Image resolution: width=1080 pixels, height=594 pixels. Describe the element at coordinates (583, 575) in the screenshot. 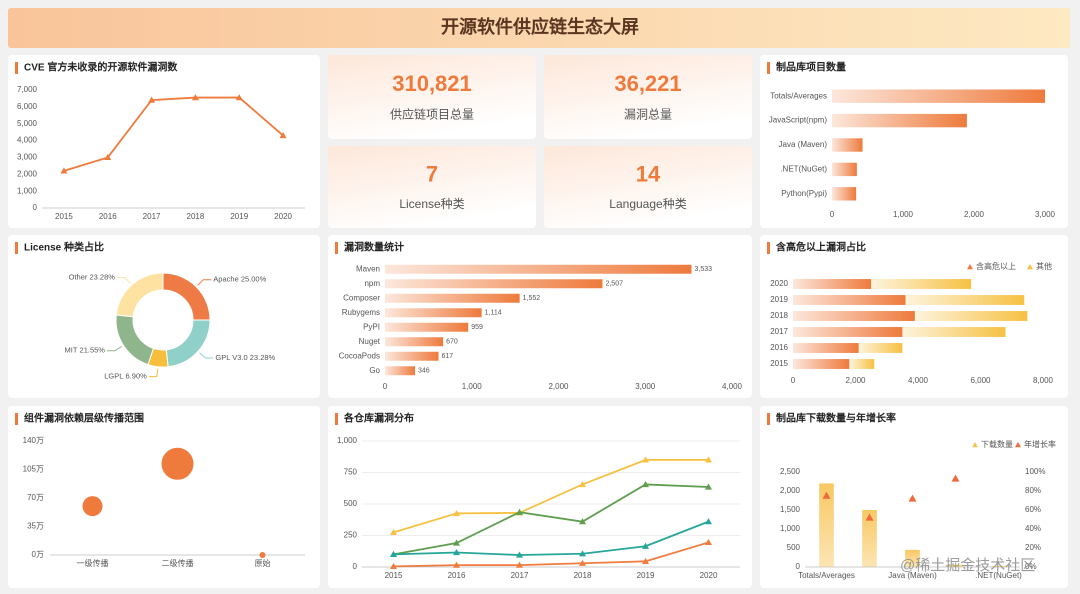

I see `x-tick-label: 2018` at that location.